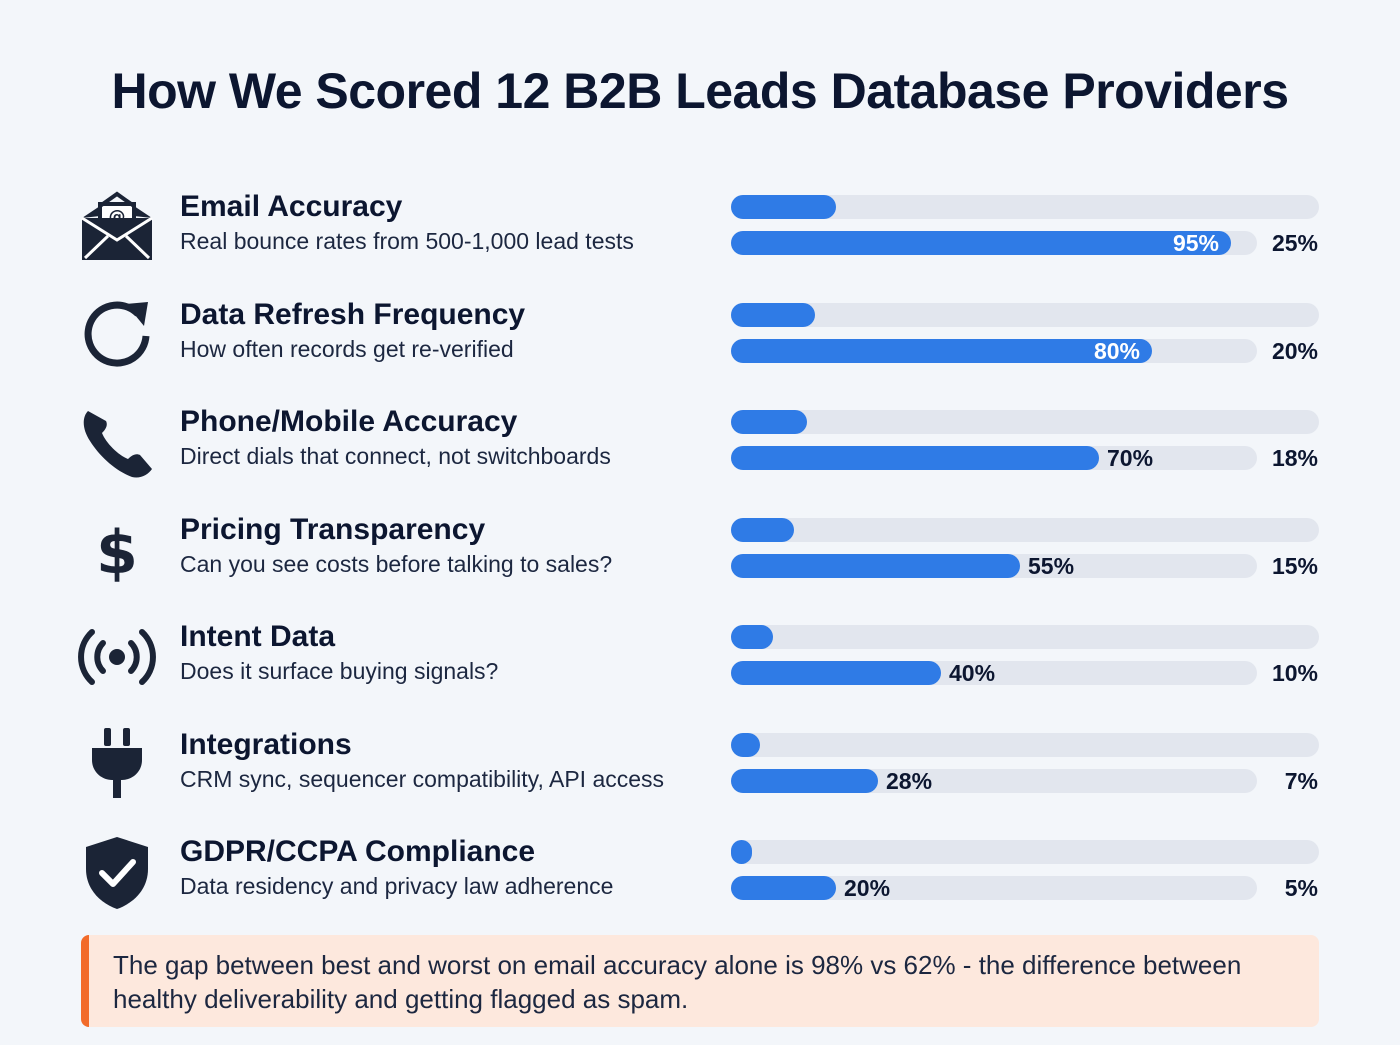  I want to click on criterion-label: Integrations, so click(266, 744).